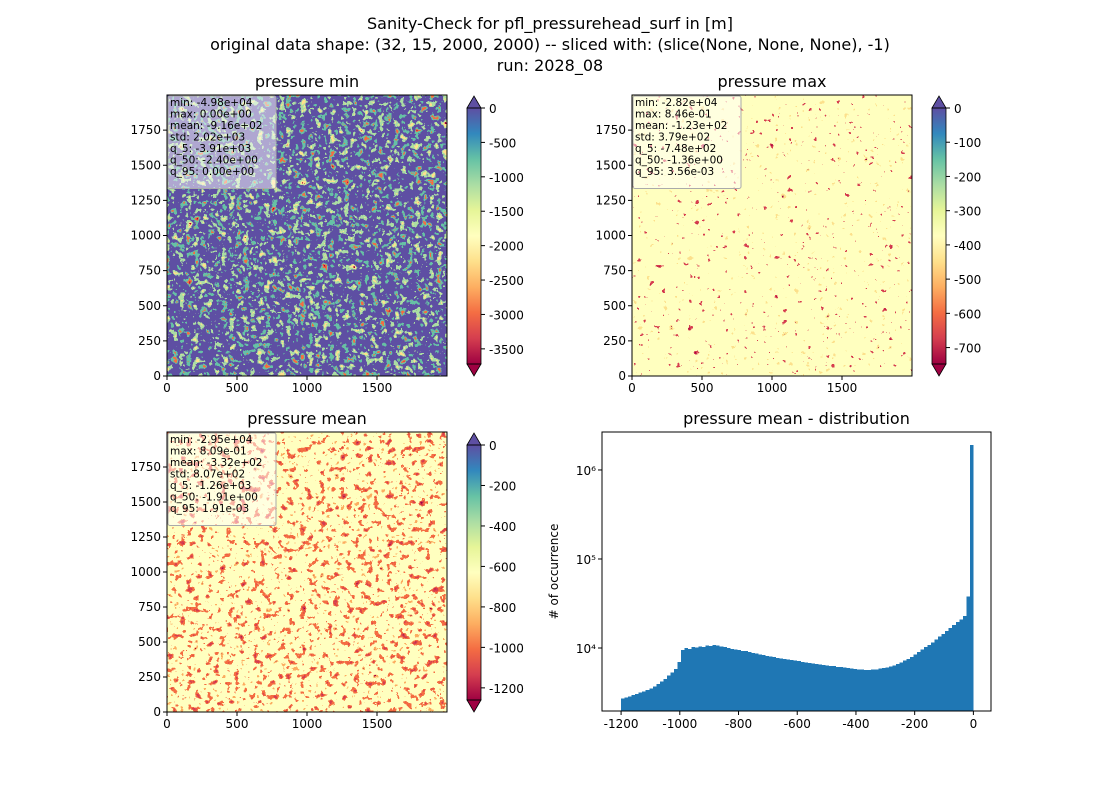 This screenshot has width=1100, height=800. What do you see at coordinates (610, 236) in the screenshot?
I see `y-tick-label: 1000` at bounding box center [610, 236].